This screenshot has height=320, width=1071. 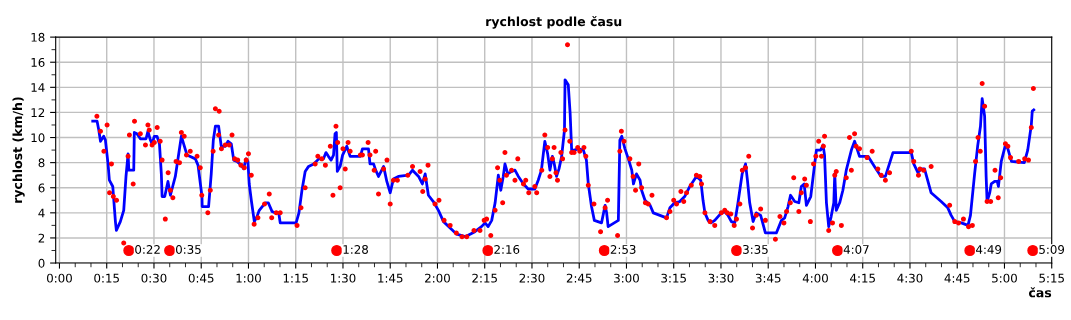 I want to click on x-tick-label: 4:15, so click(x=862, y=278).